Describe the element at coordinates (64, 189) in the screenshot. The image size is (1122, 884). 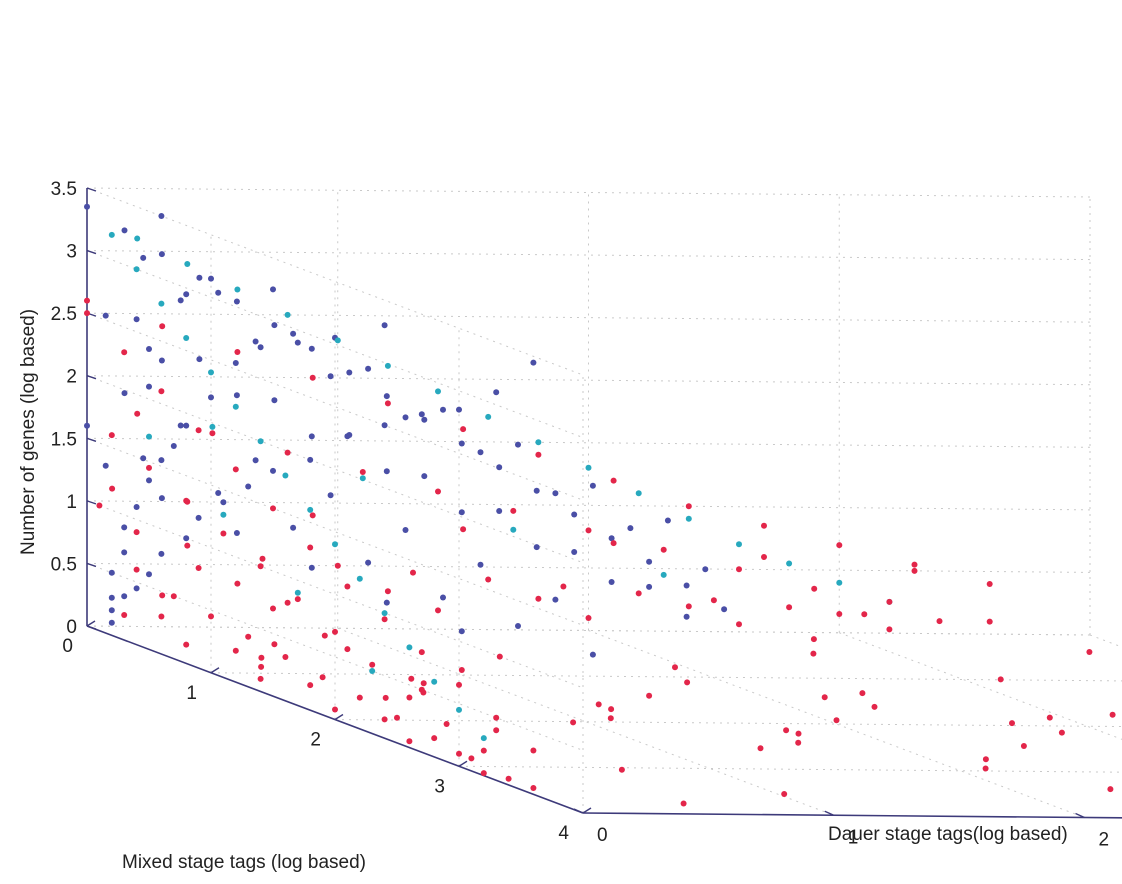
I see `z-tick-label: 3.5` at that location.